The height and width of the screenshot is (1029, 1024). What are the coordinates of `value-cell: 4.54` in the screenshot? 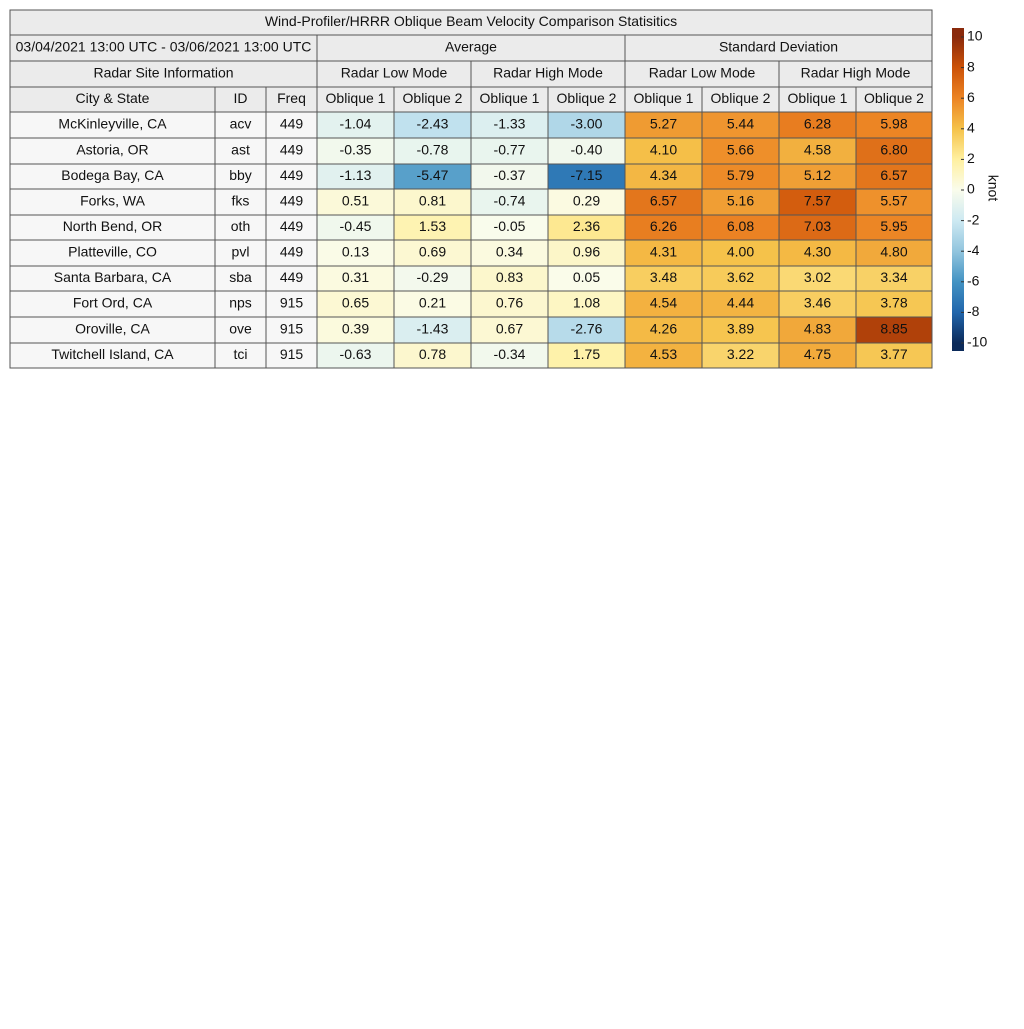 It's located at (663, 303).